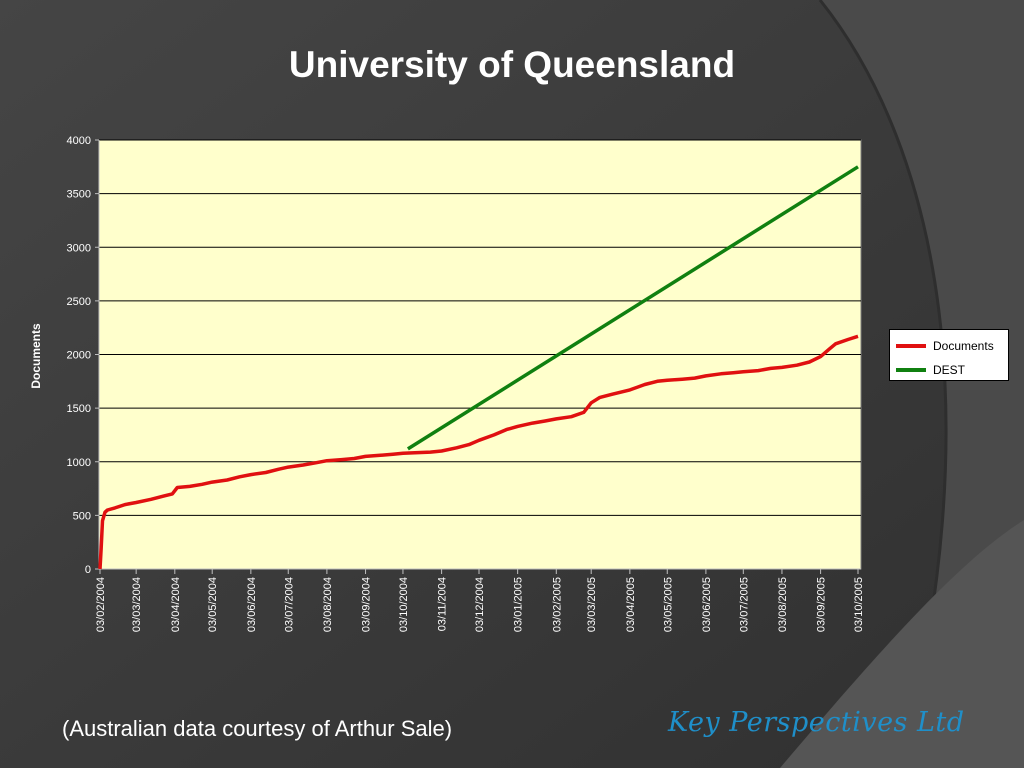  Describe the element at coordinates (79, 195) in the screenshot. I see `y-tick-label: 3500` at that location.